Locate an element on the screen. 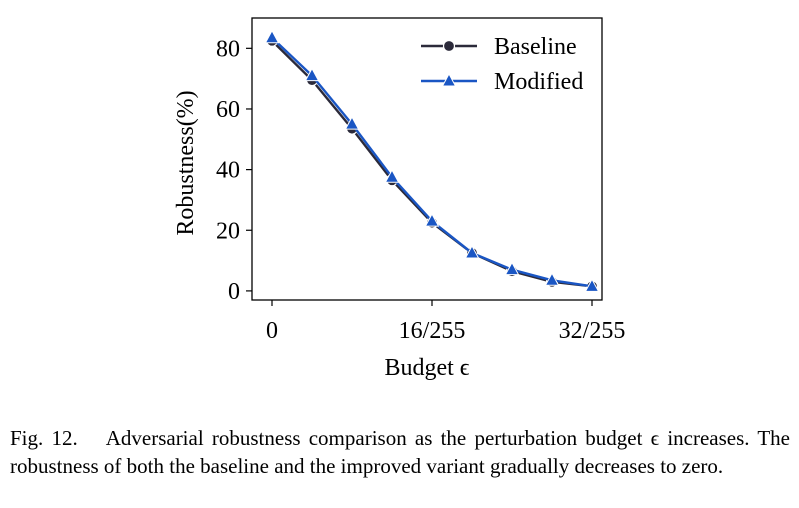  x-tick-label: 16/255 is located at coordinates (432, 331).